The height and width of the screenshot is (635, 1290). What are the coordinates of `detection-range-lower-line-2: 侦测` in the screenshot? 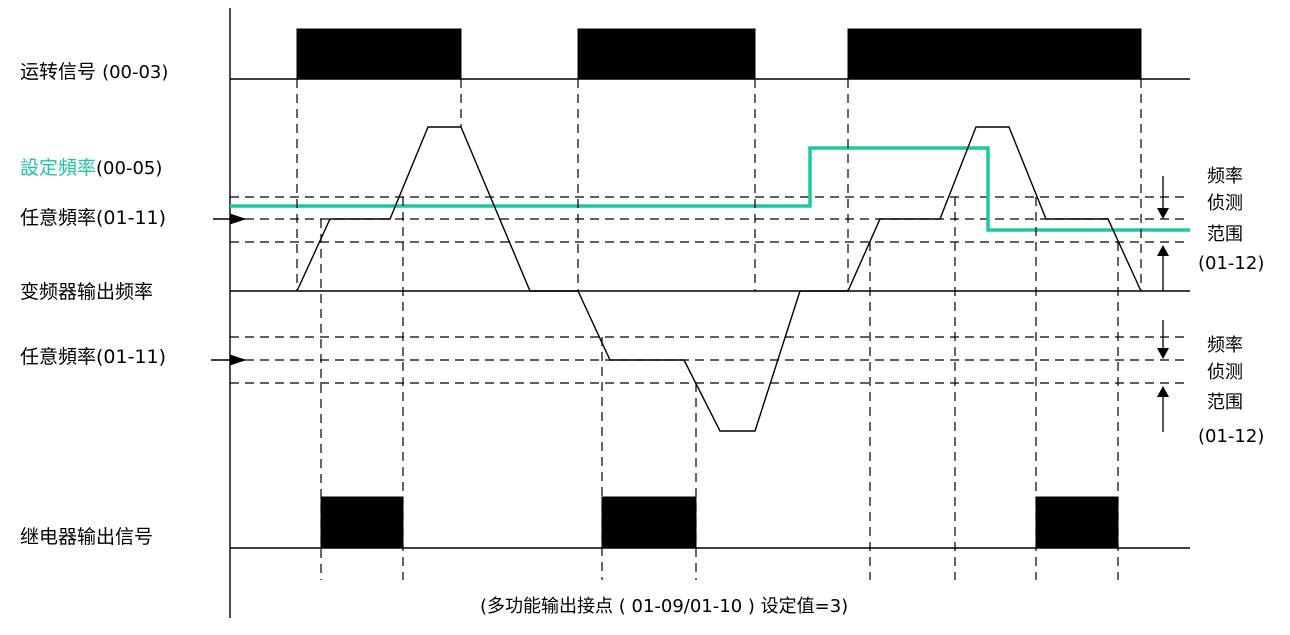 It's located at (1225, 372).